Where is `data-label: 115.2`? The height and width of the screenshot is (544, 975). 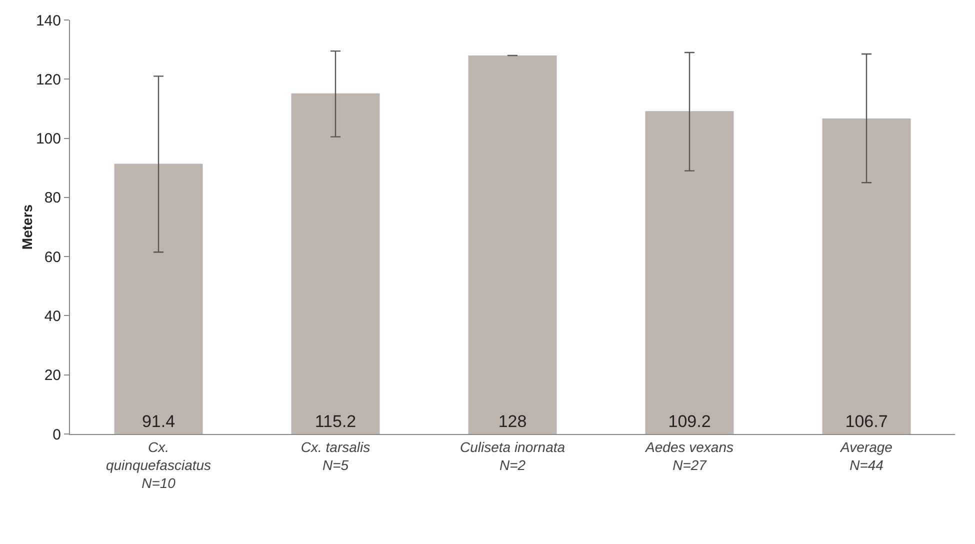 data-label: 115.2 is located at coordinates (335, 421).